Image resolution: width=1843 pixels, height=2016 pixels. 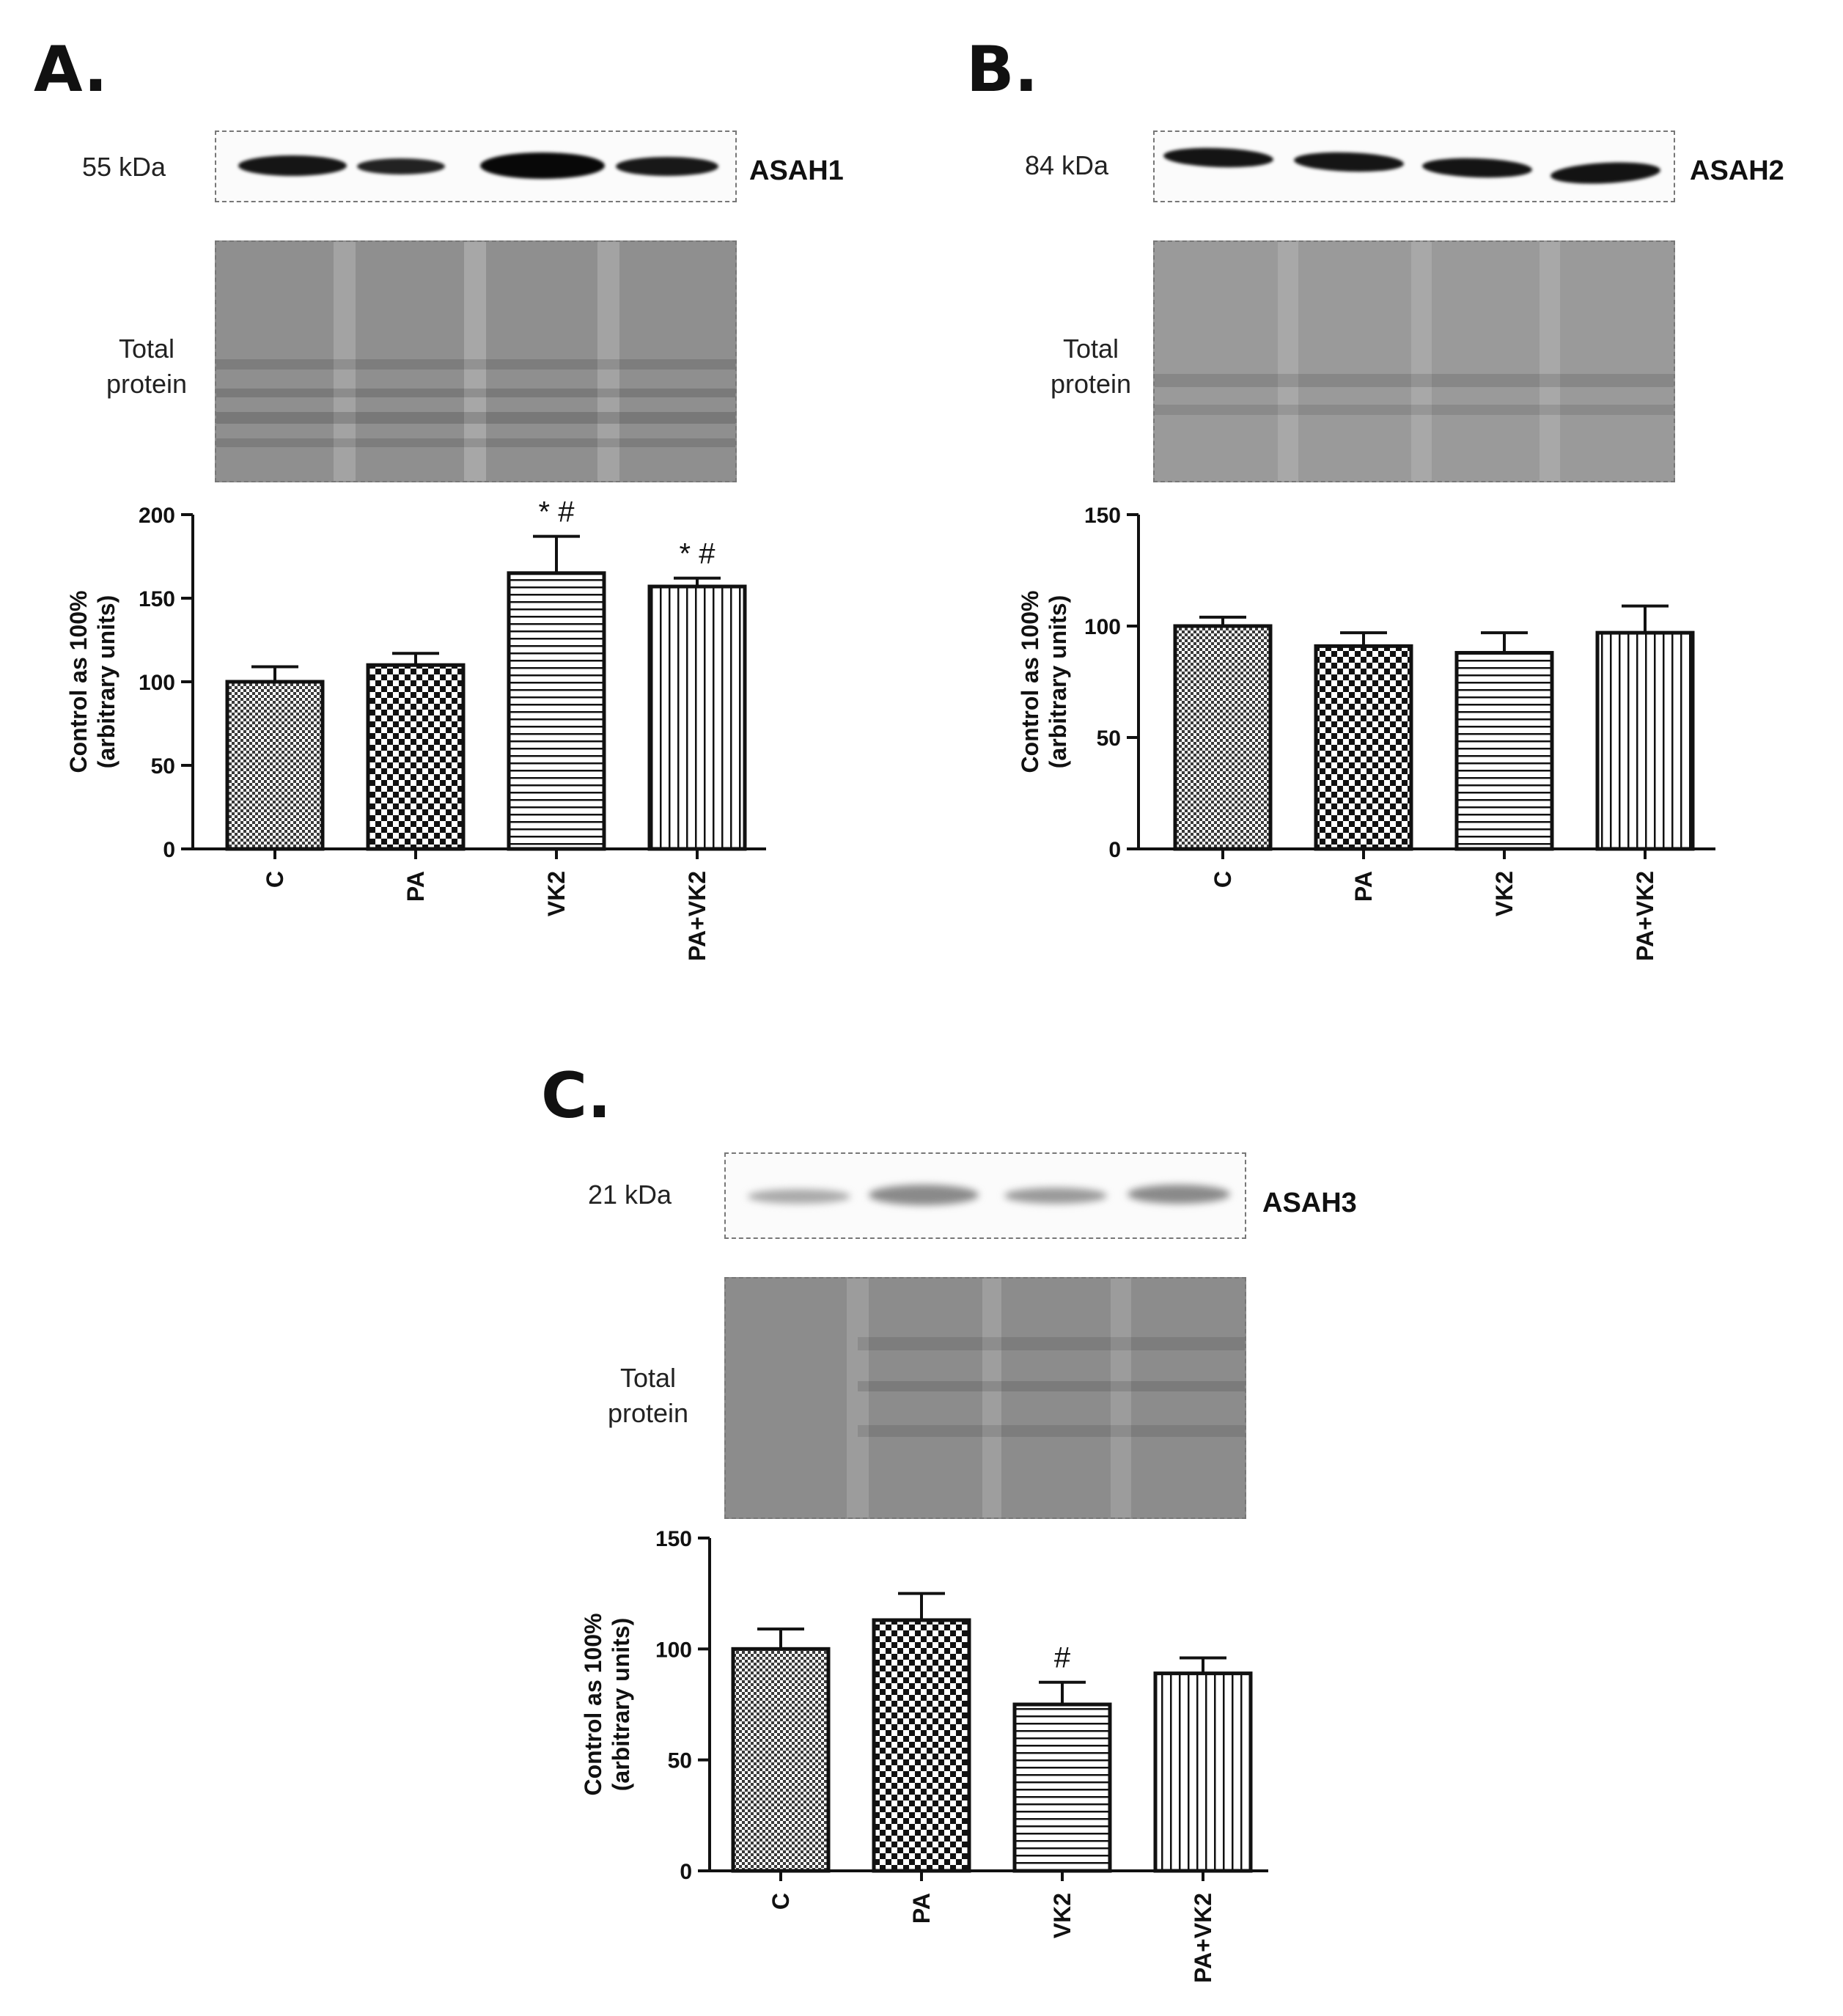 I want to click on panel-c-letter: C., so click(x=576, y=1096).